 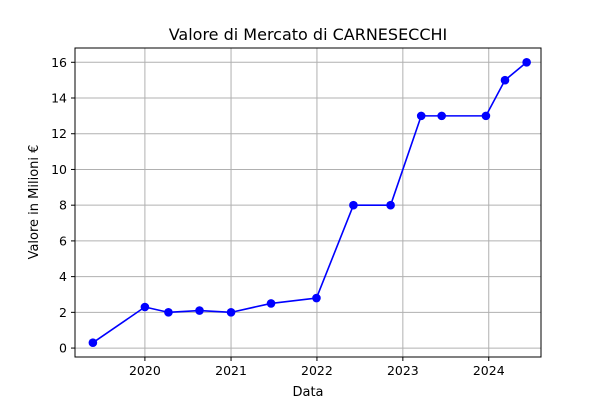 I want to click on y-axis-label: Valore in Milioni €, so click(x=34, y=202).